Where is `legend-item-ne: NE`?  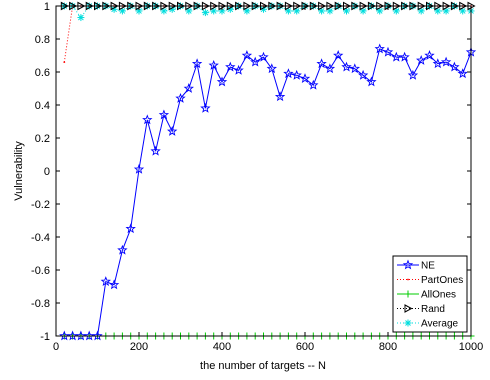
legend-item-ne: NE is located at coordinates (416, 265).